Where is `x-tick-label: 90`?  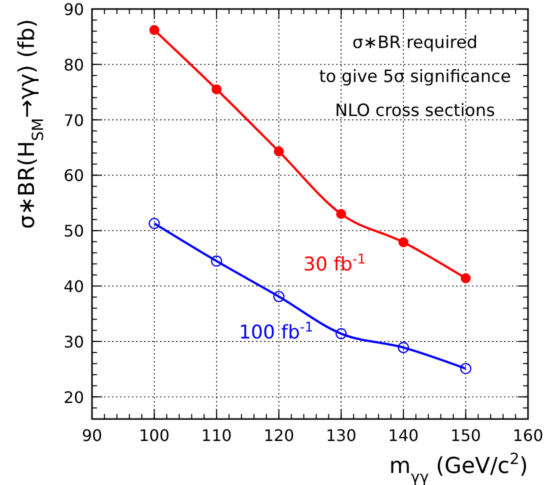
x-tick-label: 90 is located at coordinates (92, 435).